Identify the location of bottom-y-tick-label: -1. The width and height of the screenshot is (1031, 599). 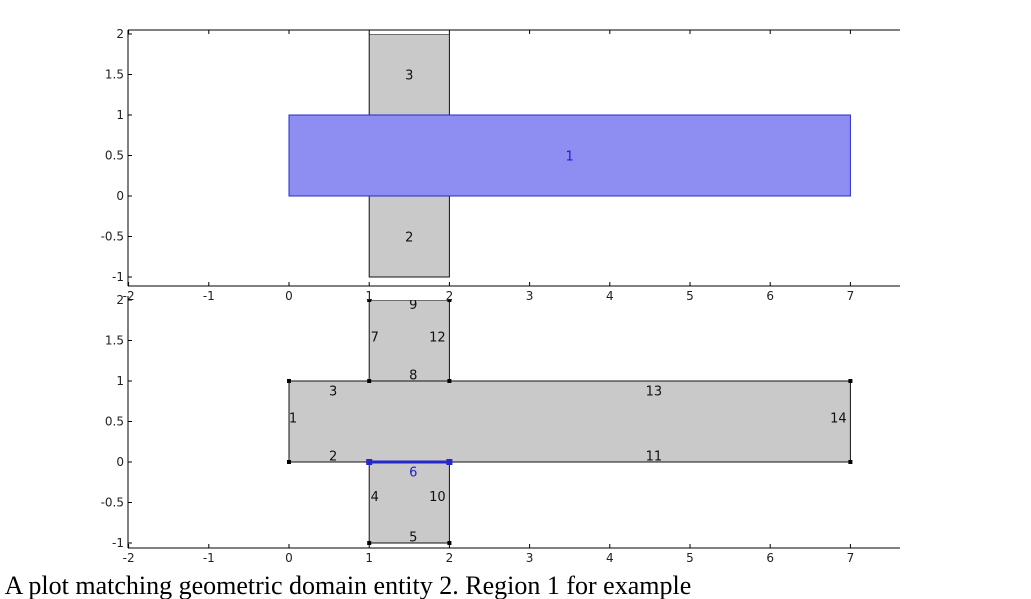
(118, 543).